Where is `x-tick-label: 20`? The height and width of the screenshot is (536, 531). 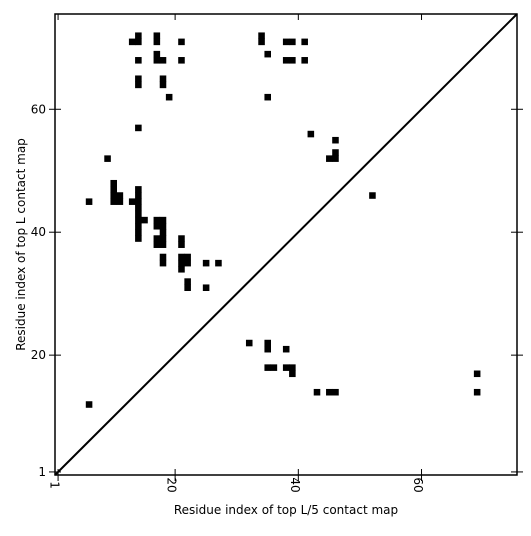 x-tick-label: 20 is located at coordinates (172, 484).